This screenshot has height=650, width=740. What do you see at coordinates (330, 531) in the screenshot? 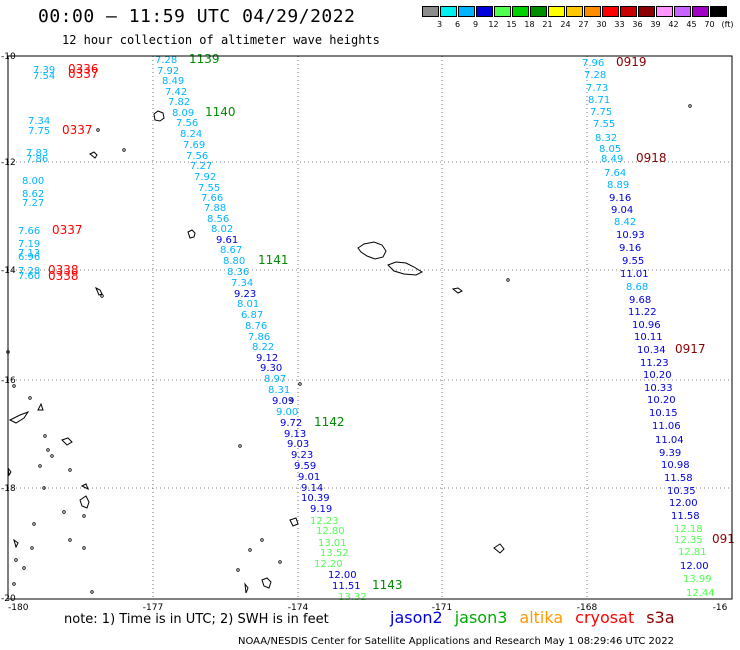
I see `wave-height-label: 12.80` at bounding box center [330, 531].